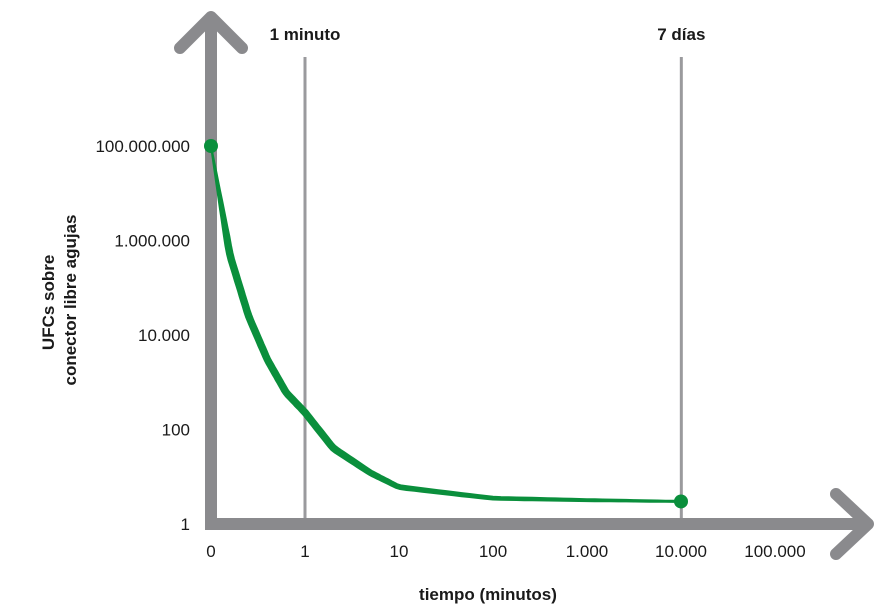 The height and width of the screenshot is (606, 881). Describe the element at coordinates (142, 146) in the screenshot. I see `y-tick-label: 100.000.000` at that location.